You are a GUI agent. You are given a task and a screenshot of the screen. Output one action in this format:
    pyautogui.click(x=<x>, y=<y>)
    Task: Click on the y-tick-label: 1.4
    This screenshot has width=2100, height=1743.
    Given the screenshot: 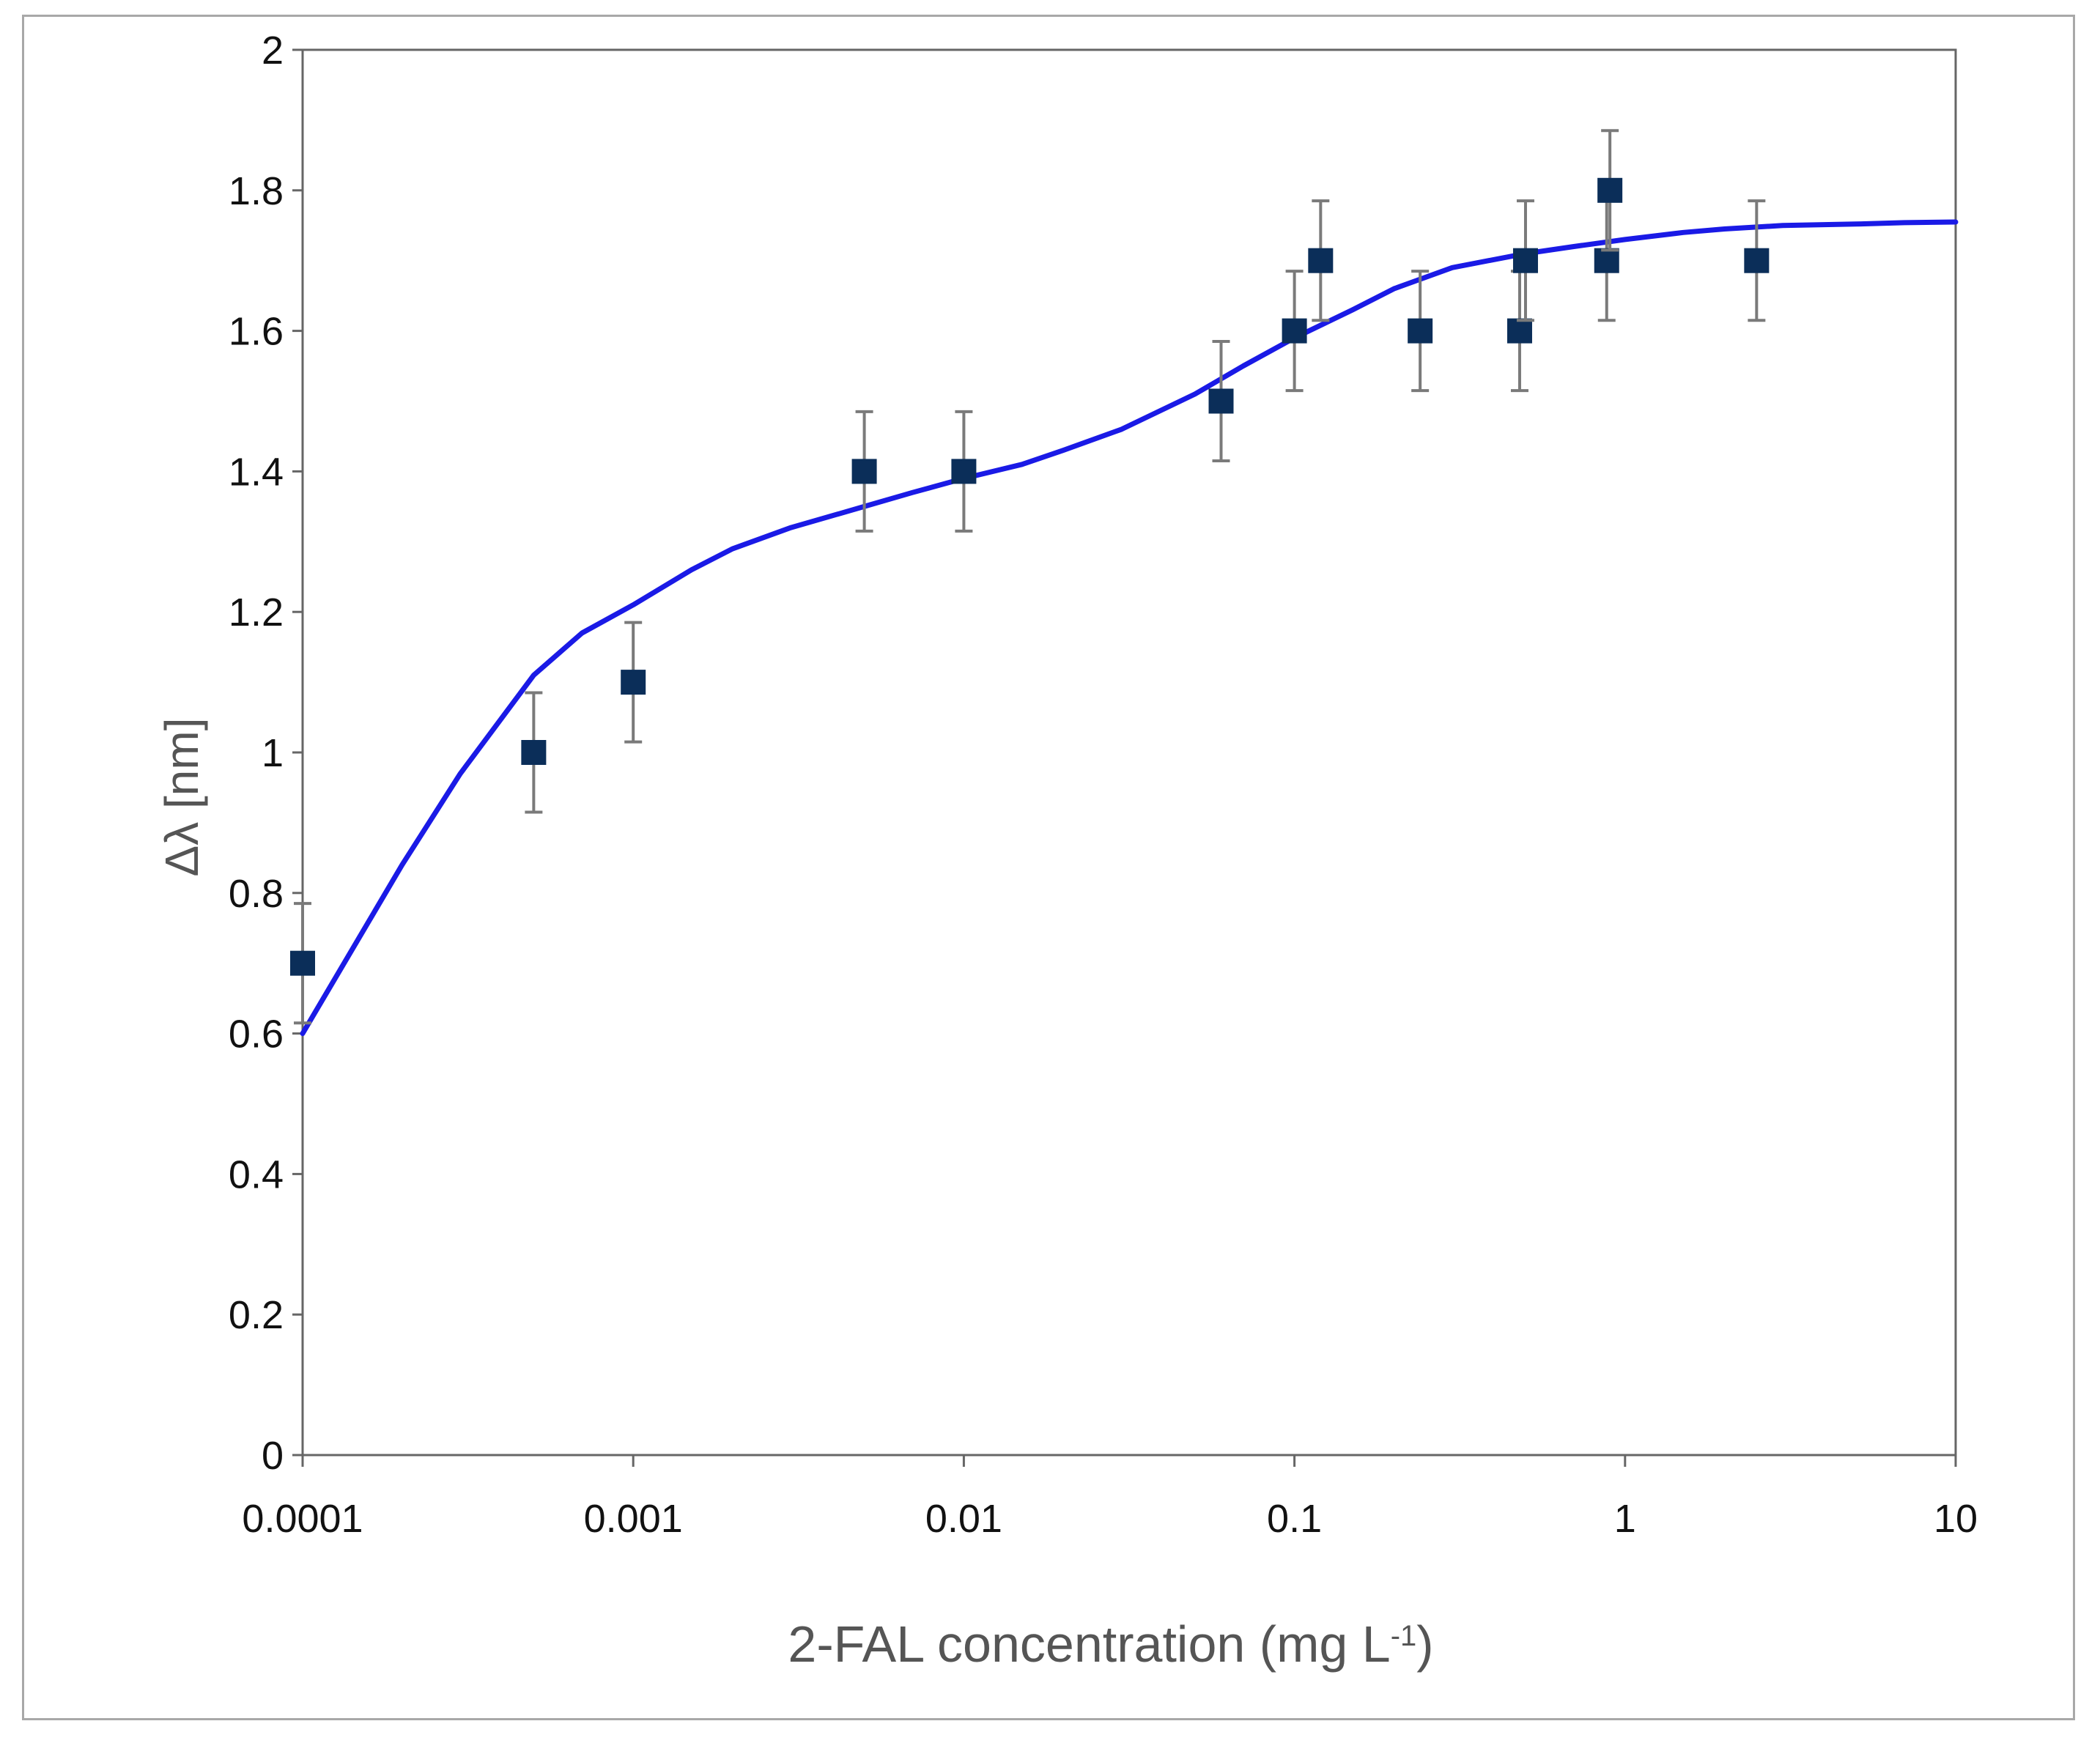 What is the action you would take?
    pyautogui.click(x=256, y=472)
    